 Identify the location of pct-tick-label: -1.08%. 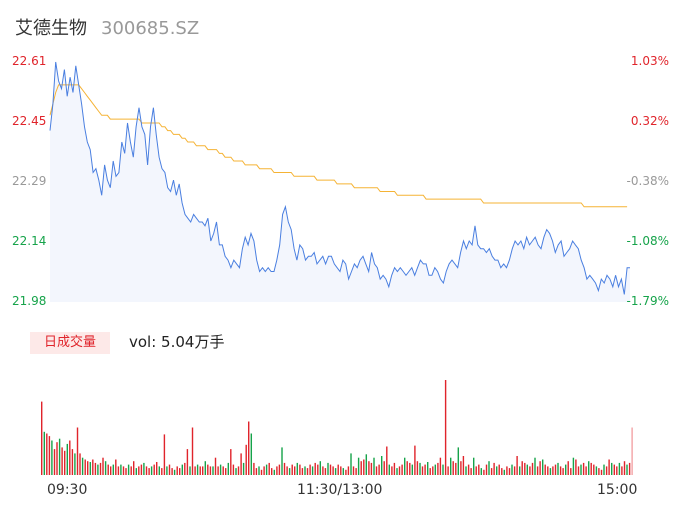
(647, 241).